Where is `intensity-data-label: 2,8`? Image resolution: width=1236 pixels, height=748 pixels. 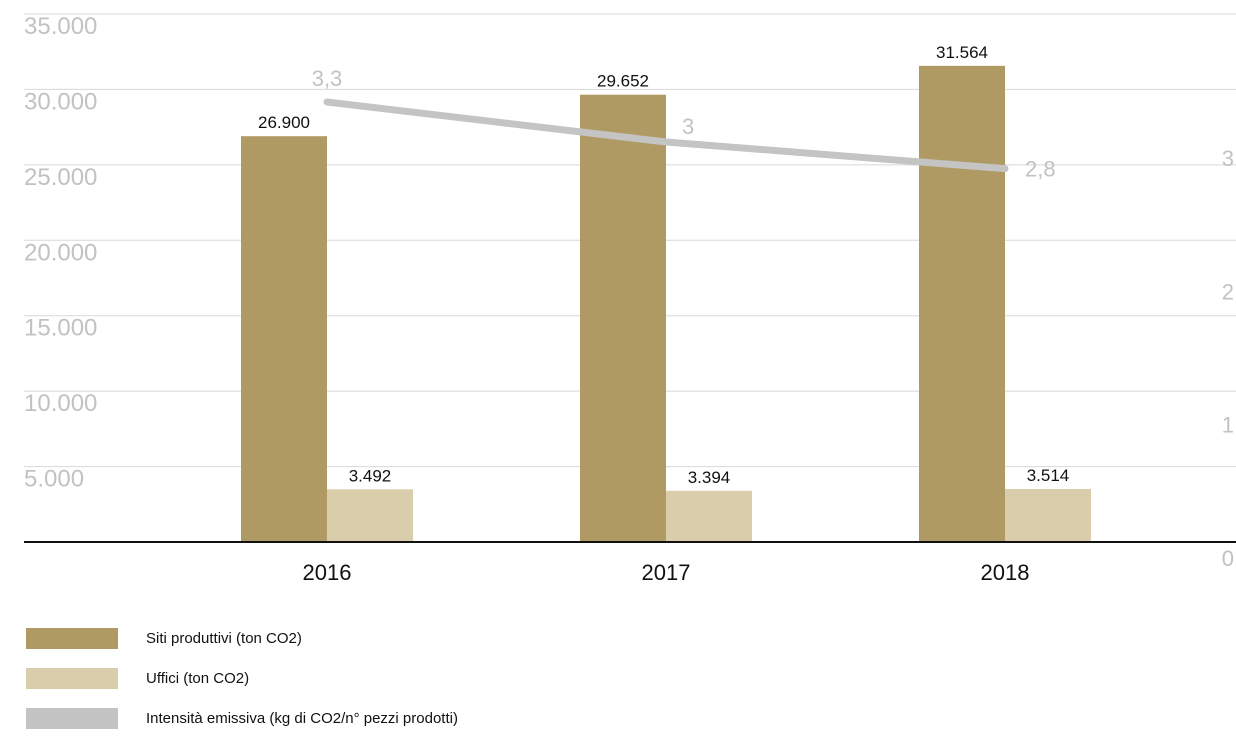 intensity-data-label: 2,8 is located at coordinates (1040, 169).